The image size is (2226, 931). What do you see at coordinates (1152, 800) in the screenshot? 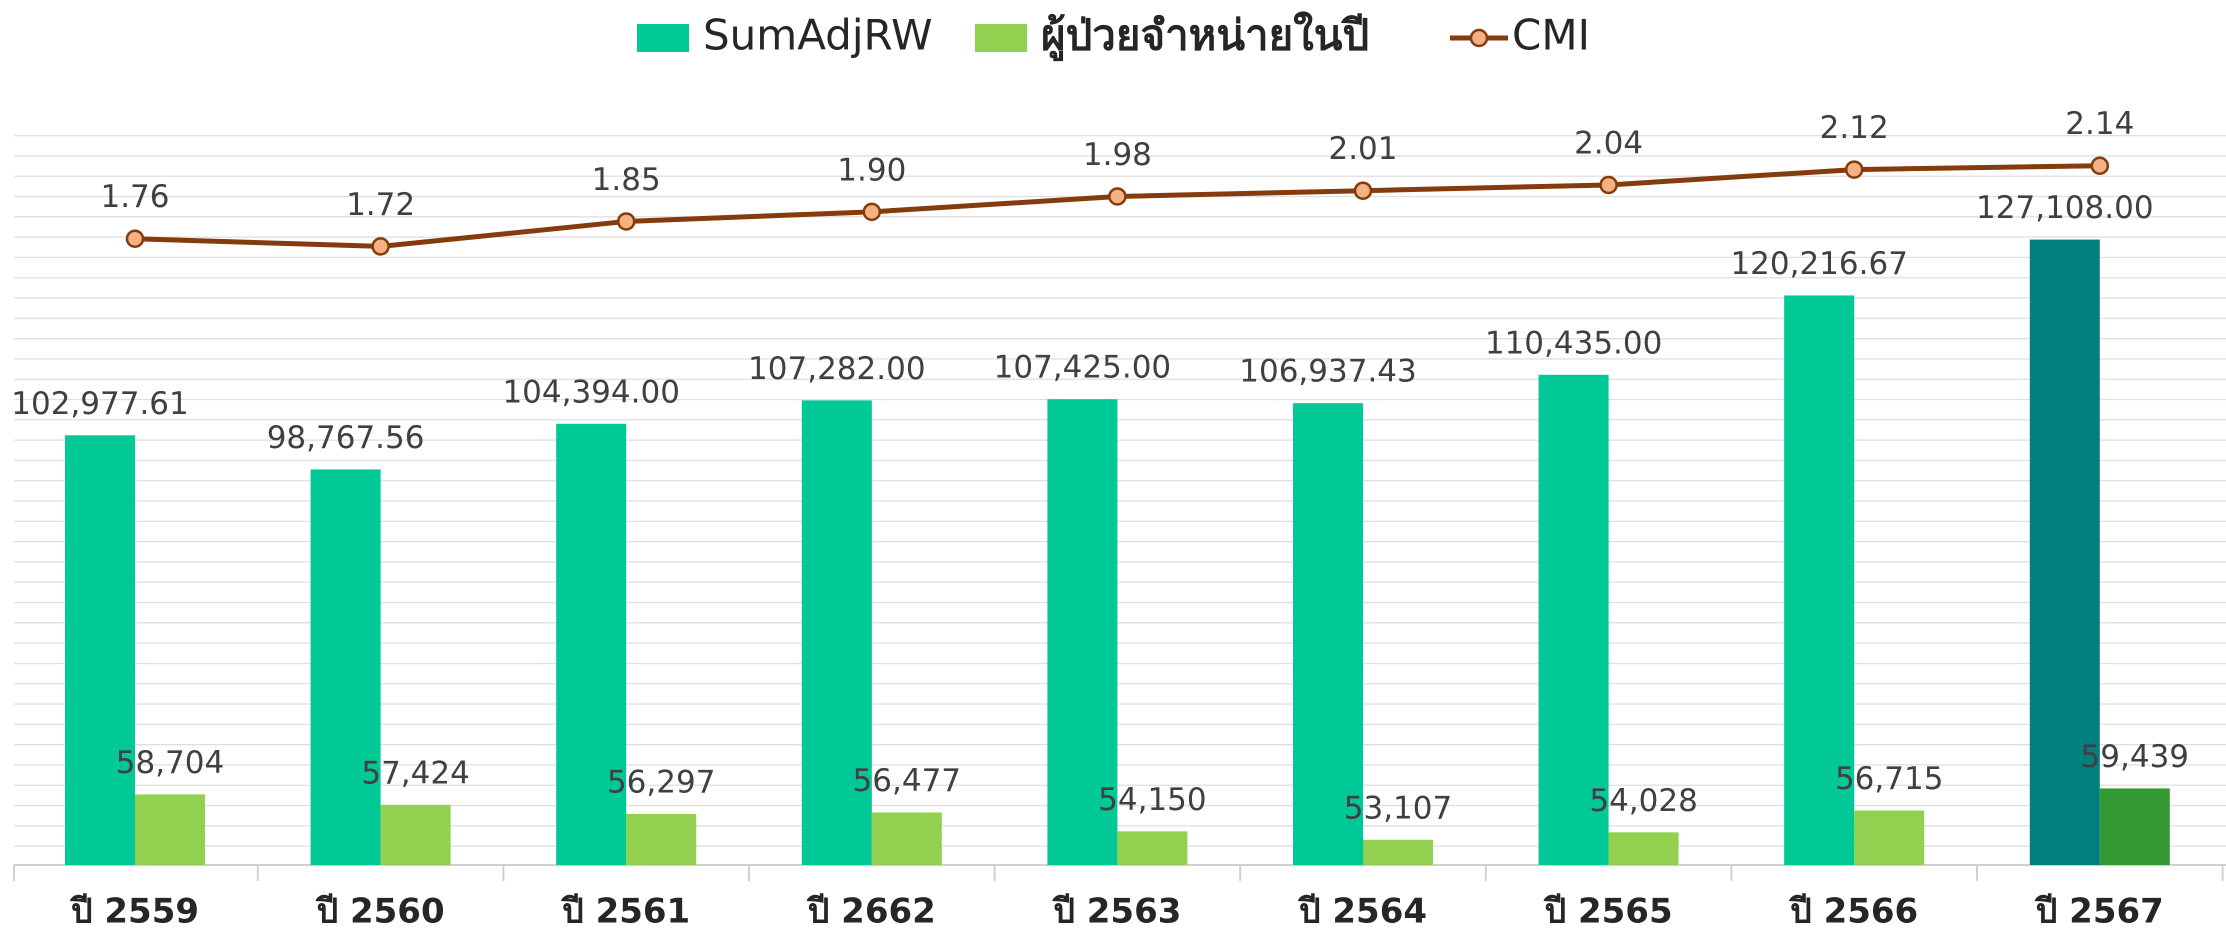
I see `data-label: 54,150` at bounding box center [1152, 800].